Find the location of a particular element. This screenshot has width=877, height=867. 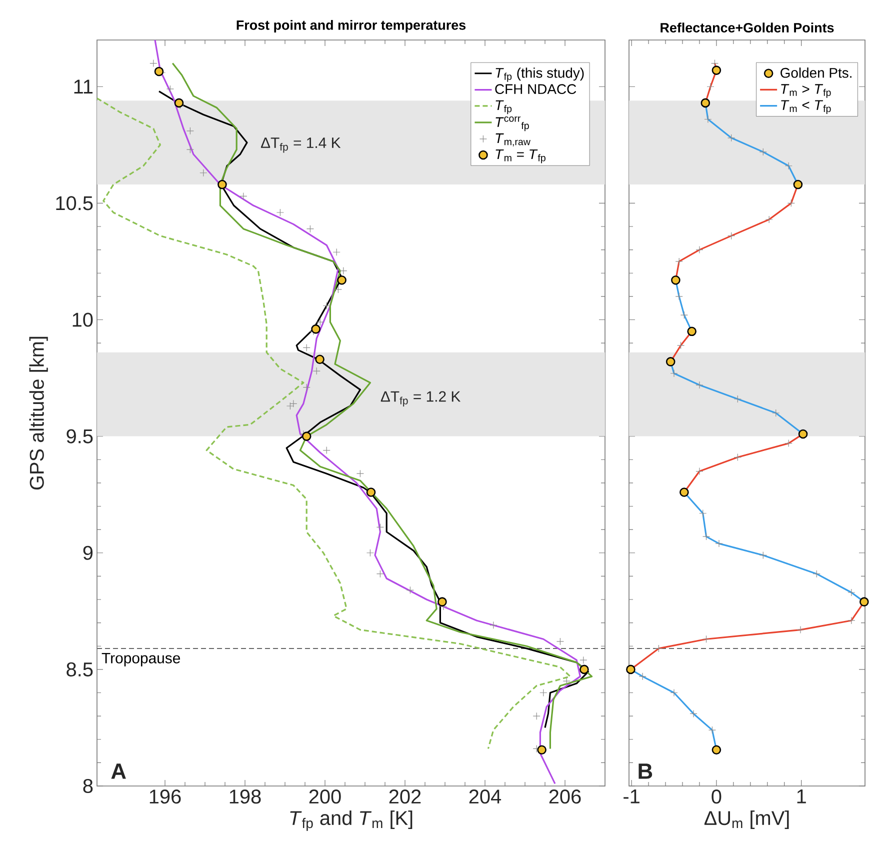

legend-label: T$_{m}$ > T$_{fp}$ is located at coordinates (806, 91).